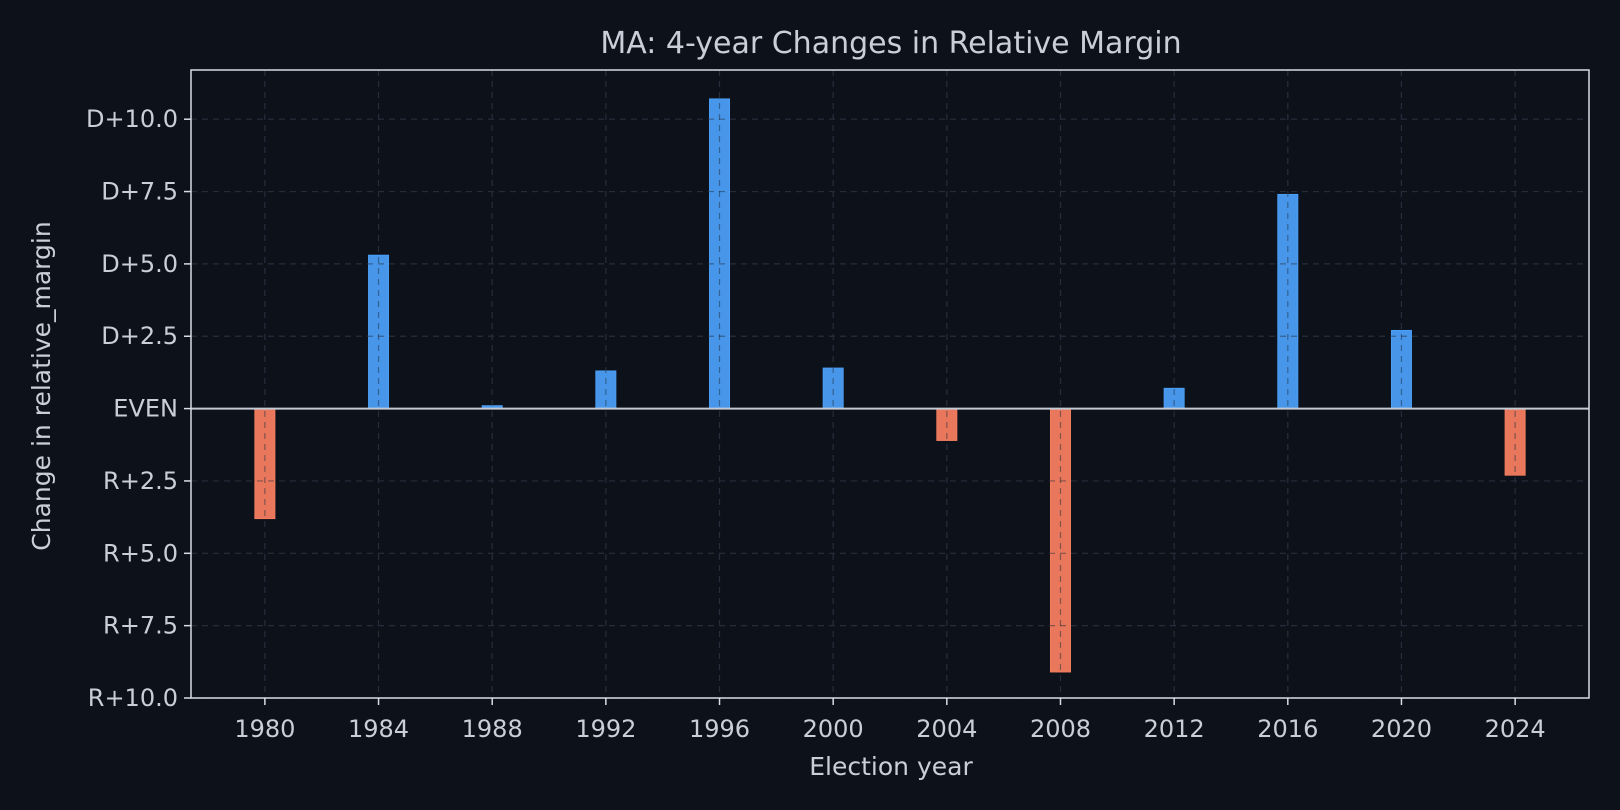 Image resolution: width=1620 pixels, height=810 pixels. Describe the element at coordinates (140, 626) in the screenshot. I see `y-tick-label: R+7.5` at that location.